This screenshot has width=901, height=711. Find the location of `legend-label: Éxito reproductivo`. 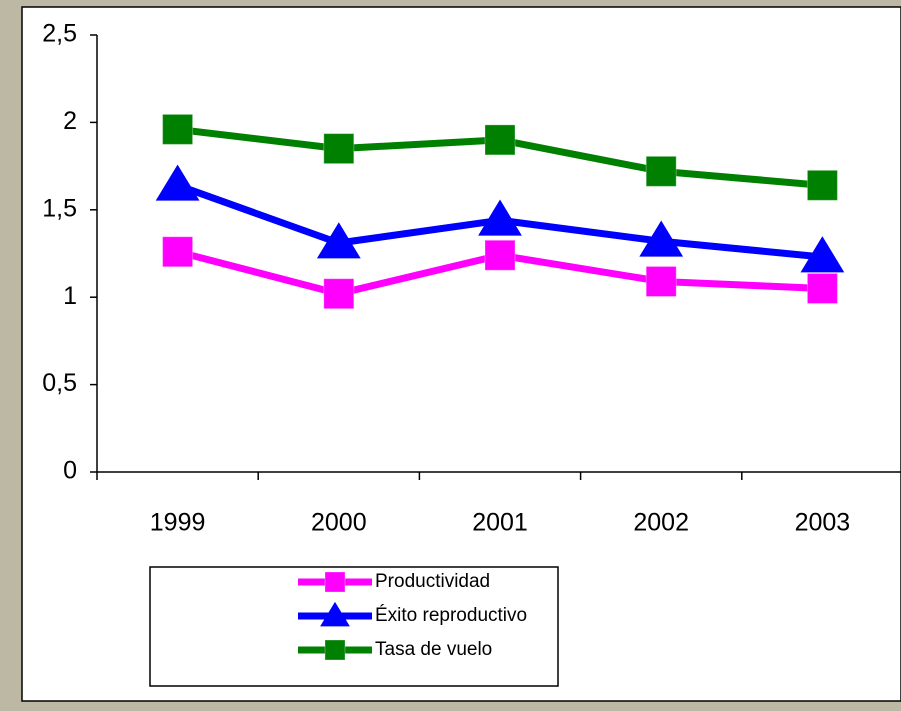

legend-label: Éxito reproductivo is located at coordinates (451, 615).